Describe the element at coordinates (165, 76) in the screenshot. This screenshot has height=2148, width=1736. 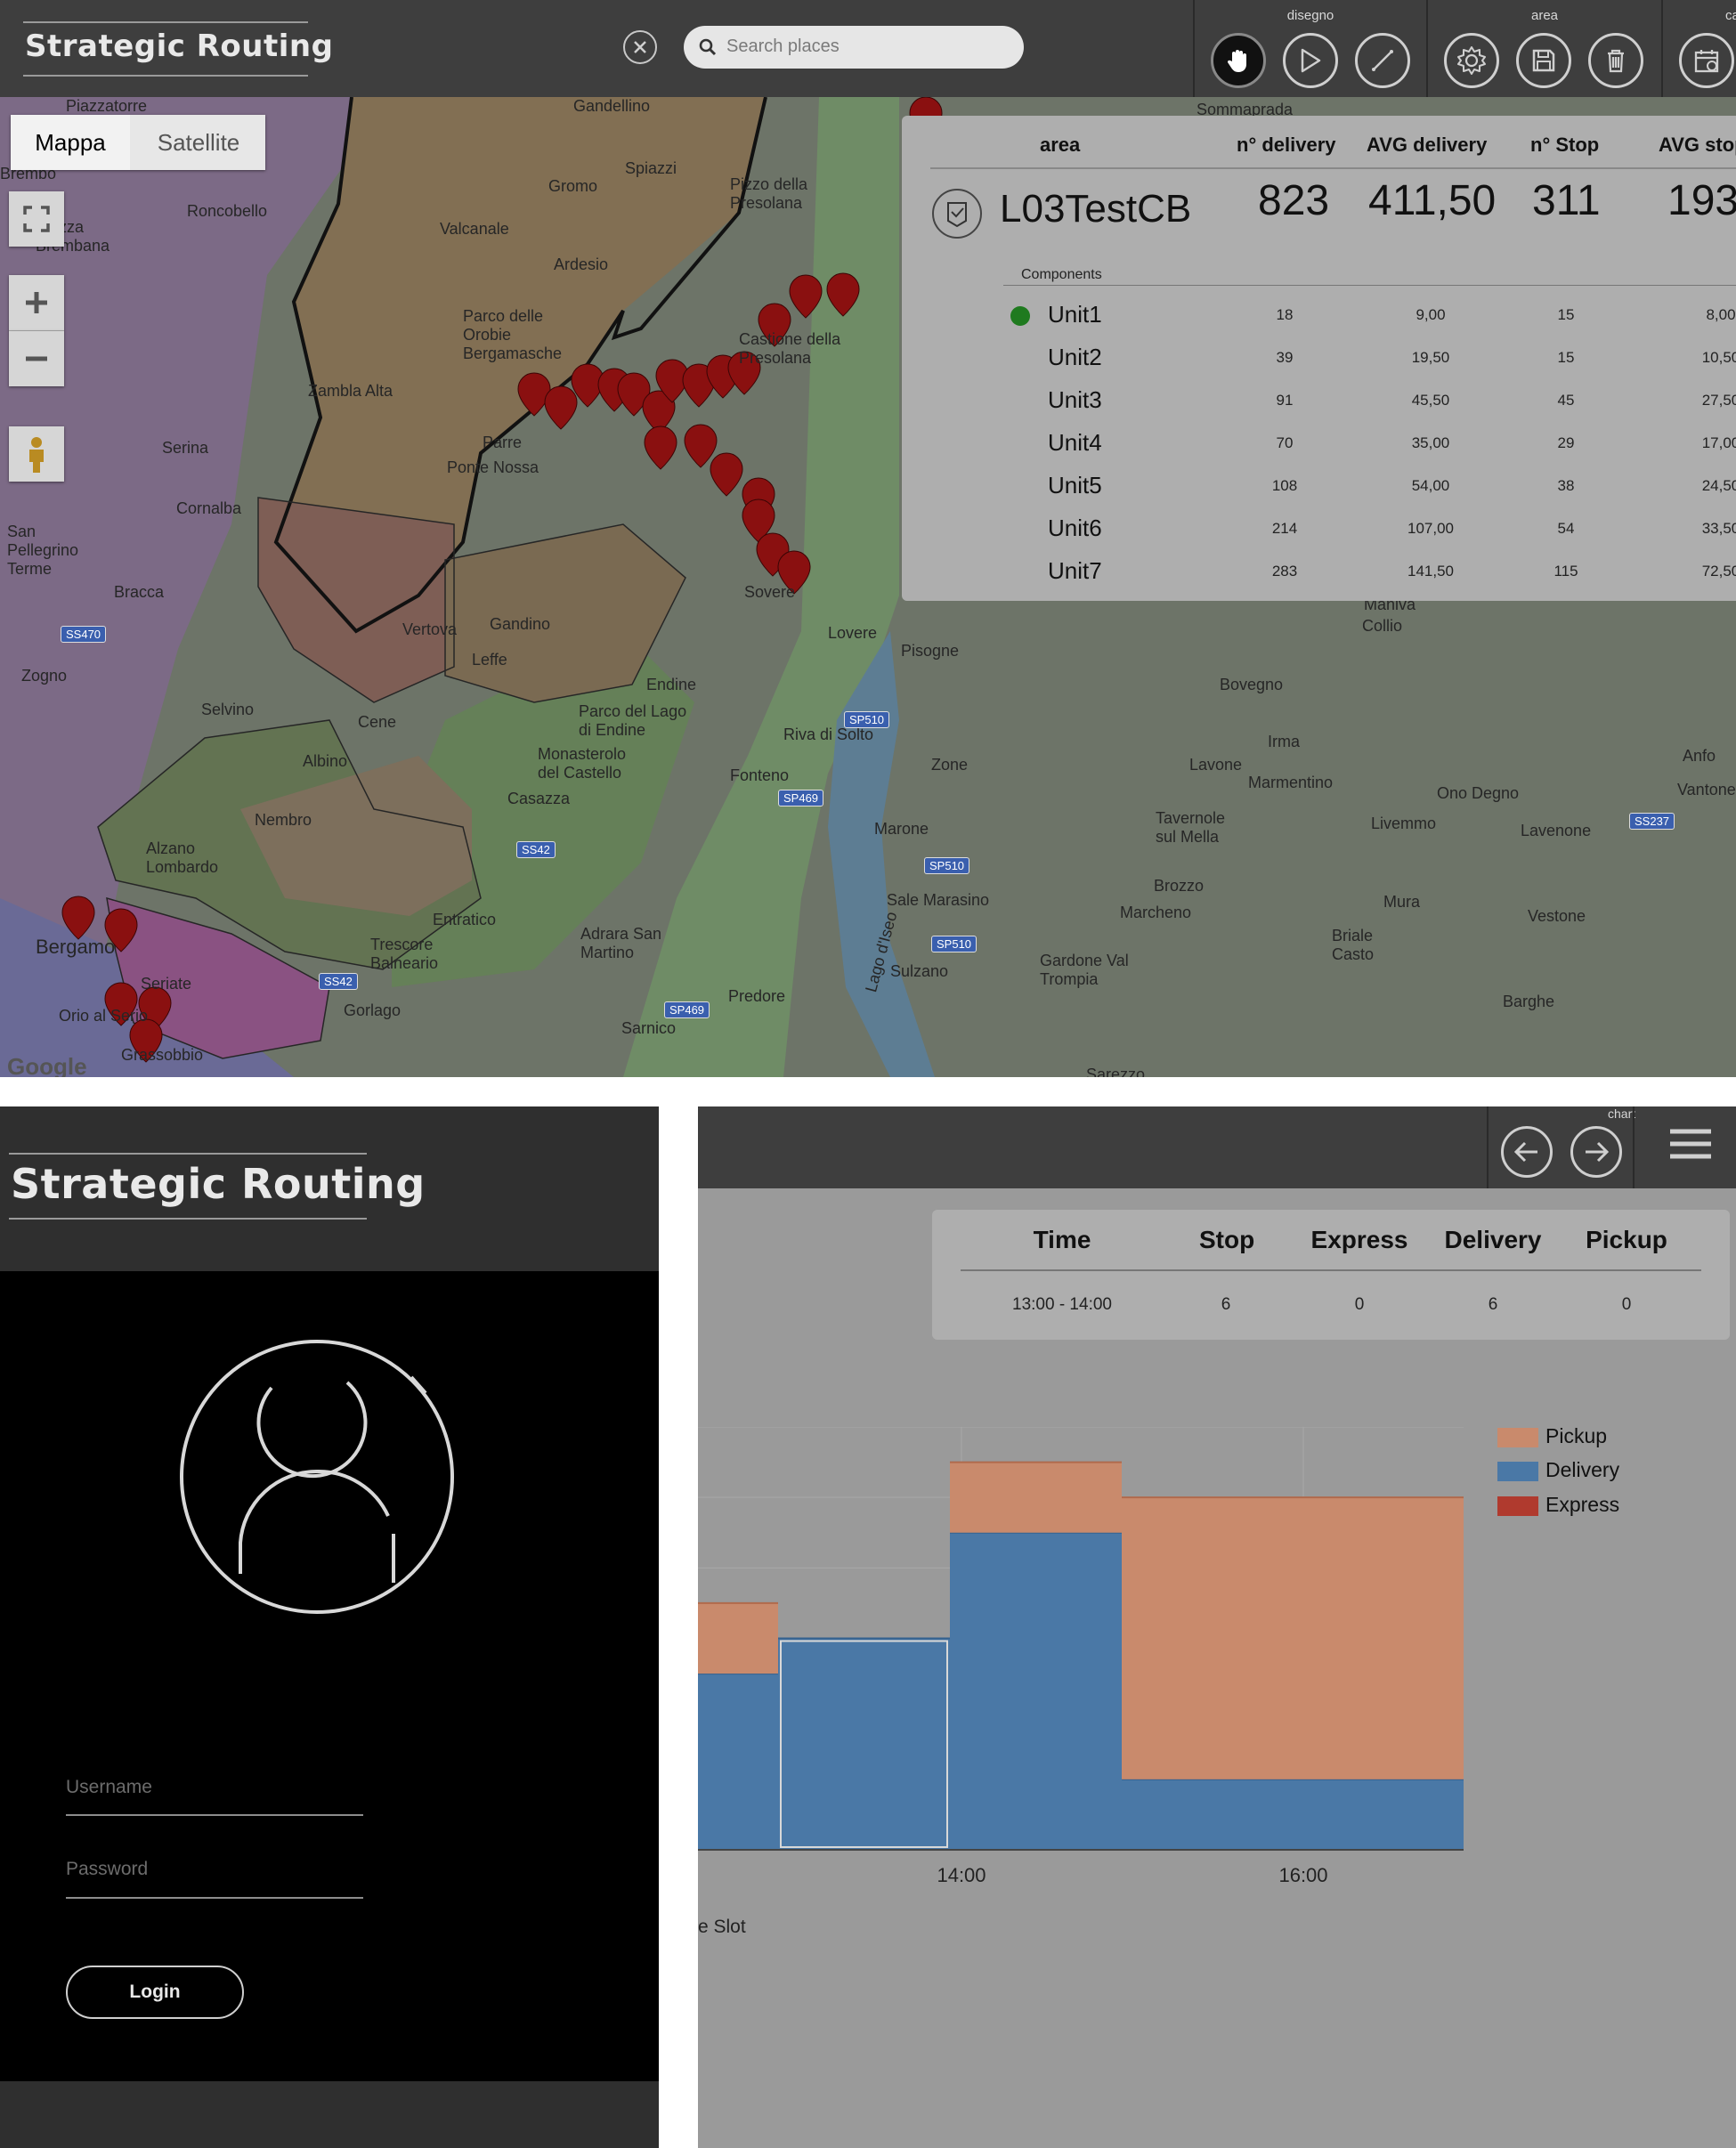
I see `brand-underline-bottom` at that location.